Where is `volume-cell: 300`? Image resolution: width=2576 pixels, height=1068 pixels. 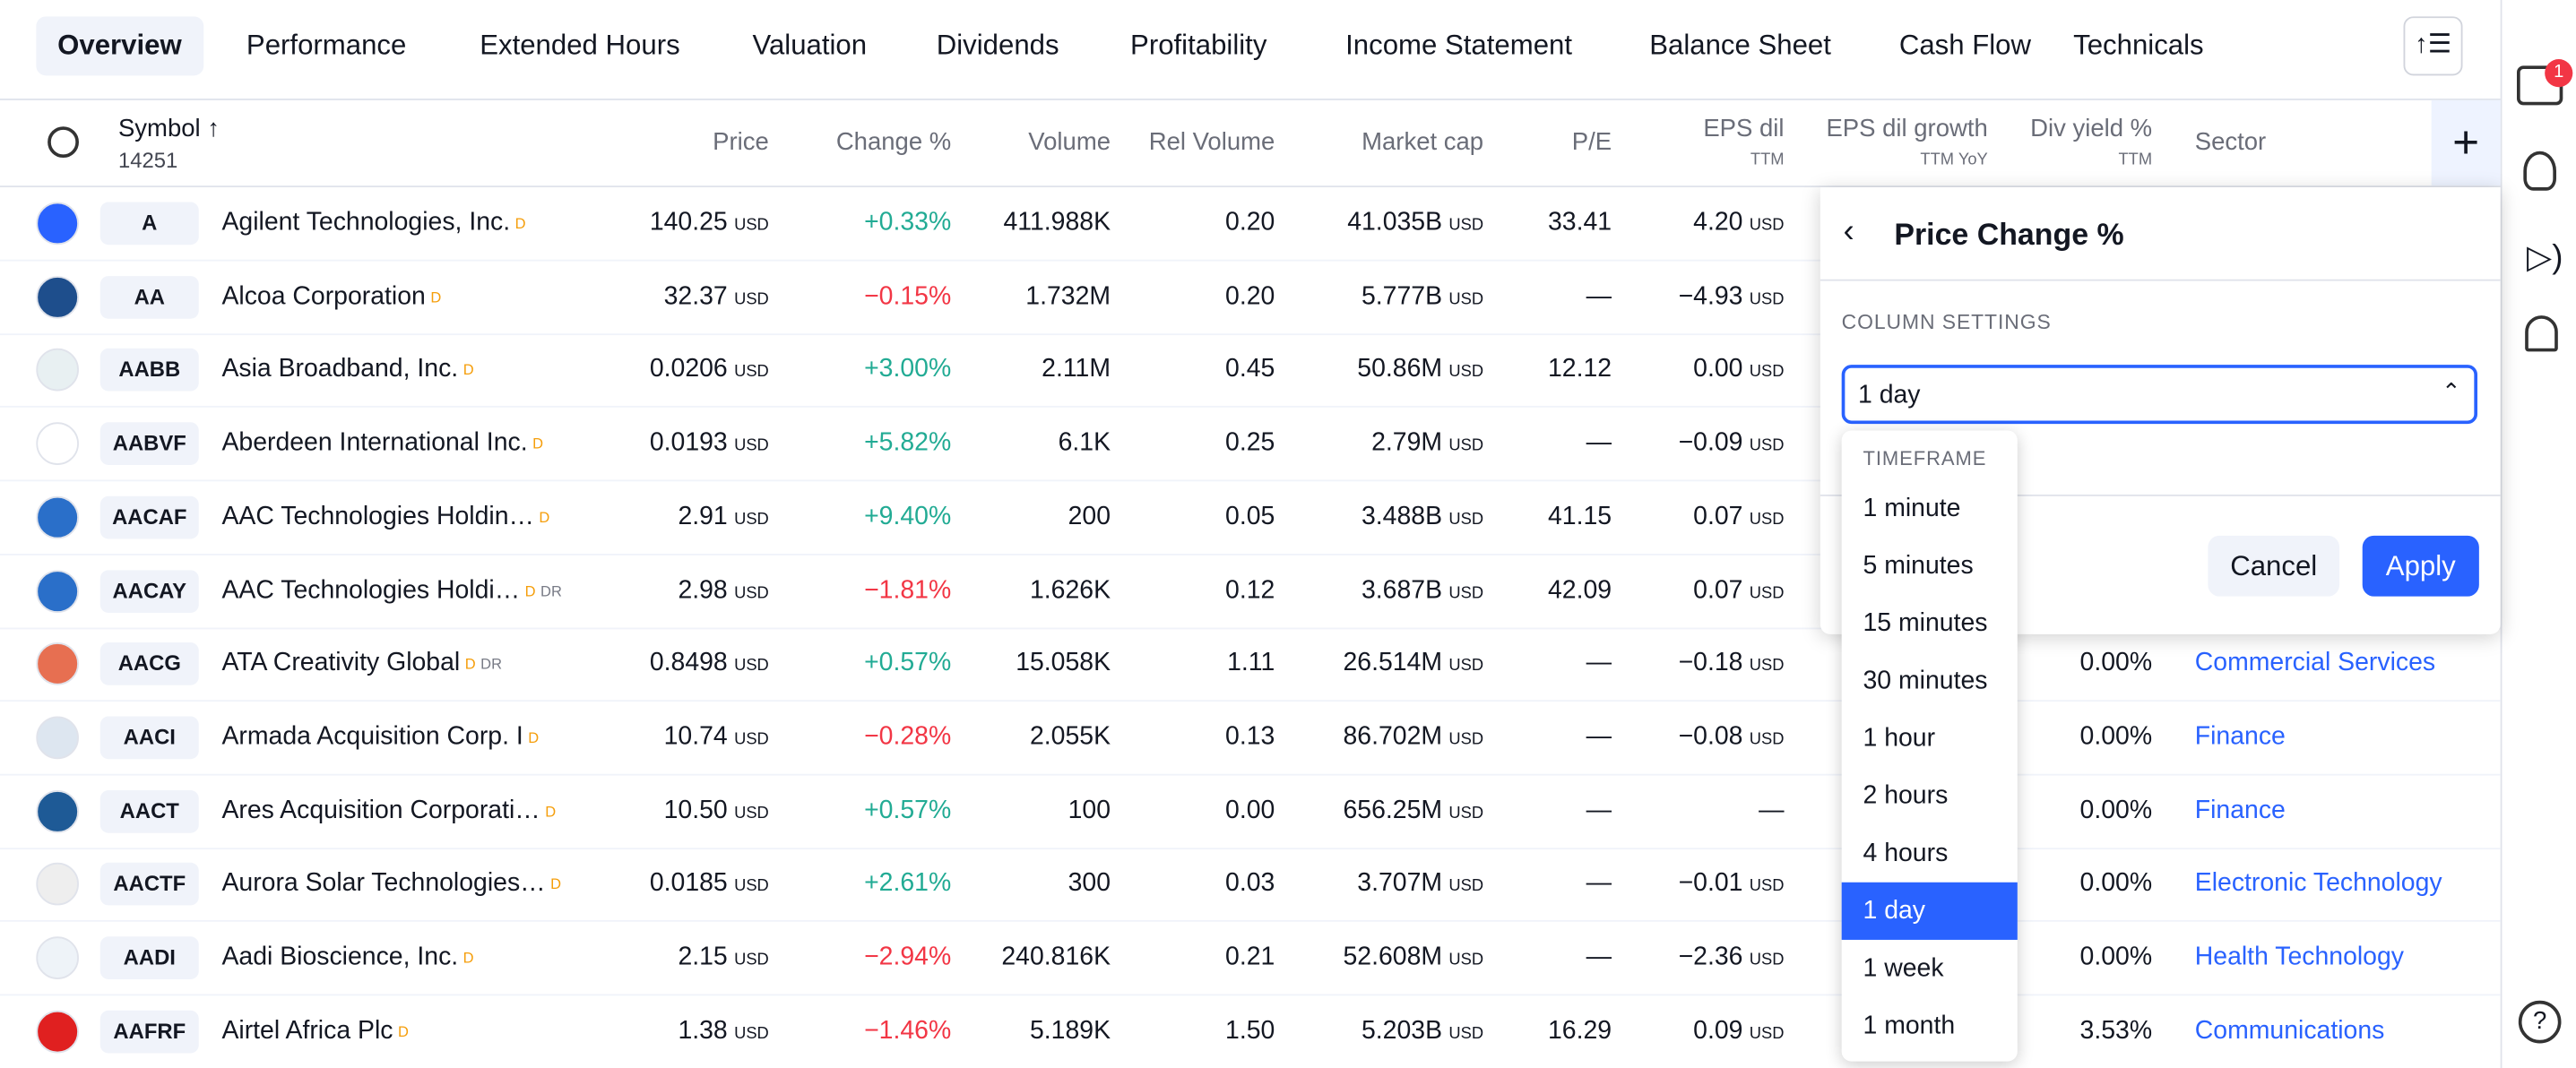 volume-cell: 300 is located at coordinates (1089, 885).